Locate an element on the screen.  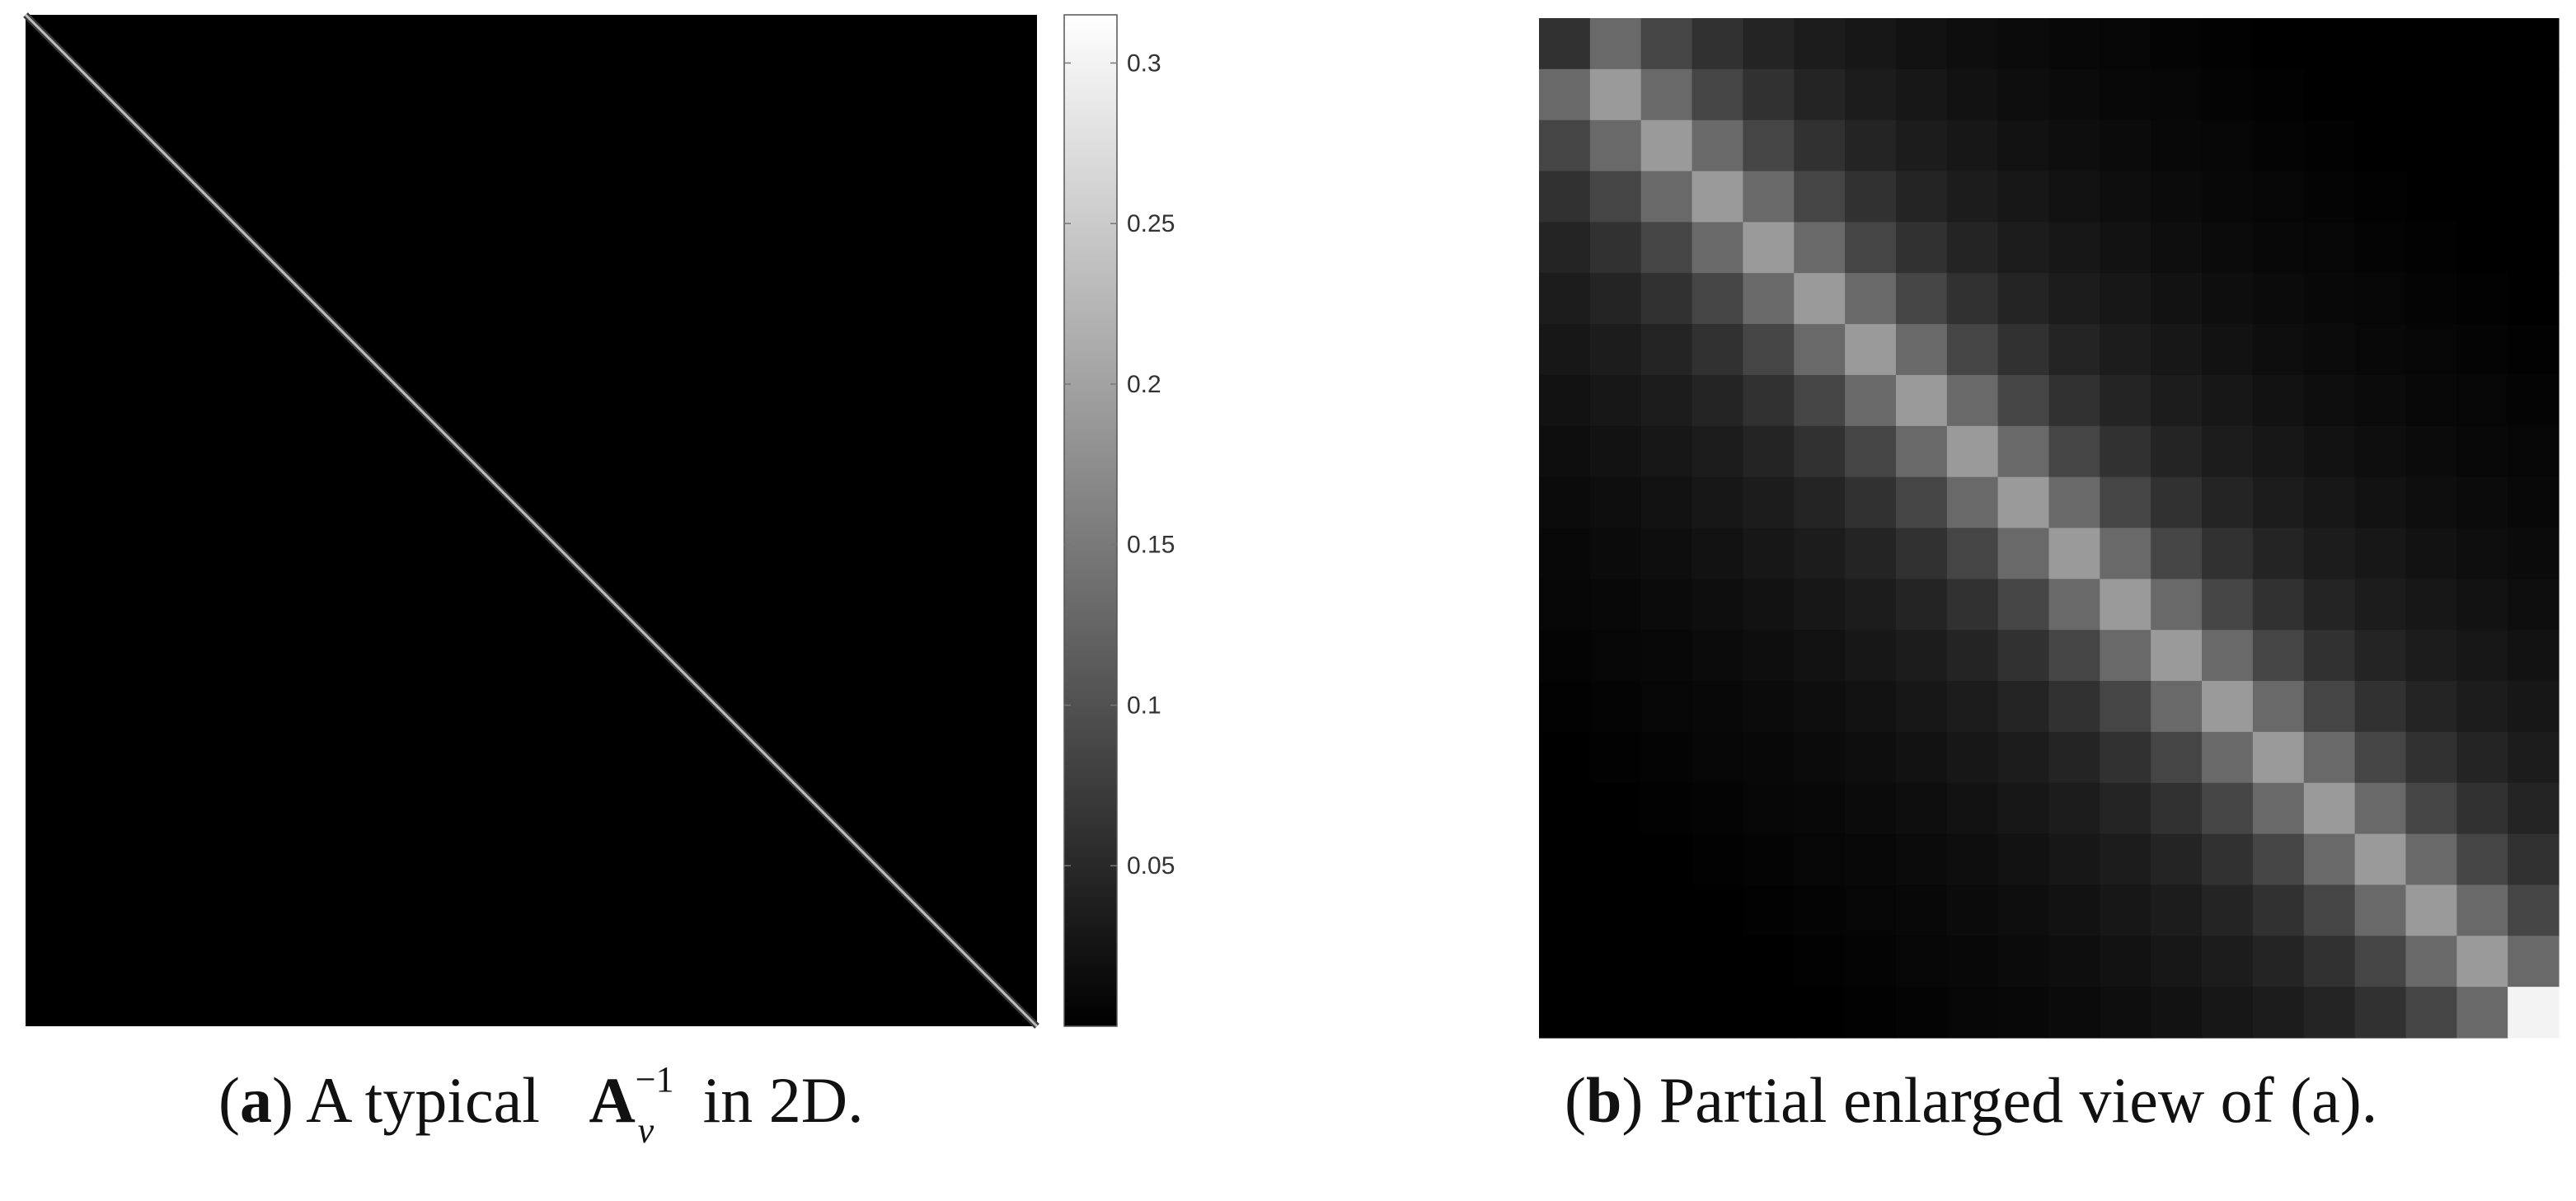
caption-a: (a) A typical A−1v in 2D. is located at coordinates (541, 1105).